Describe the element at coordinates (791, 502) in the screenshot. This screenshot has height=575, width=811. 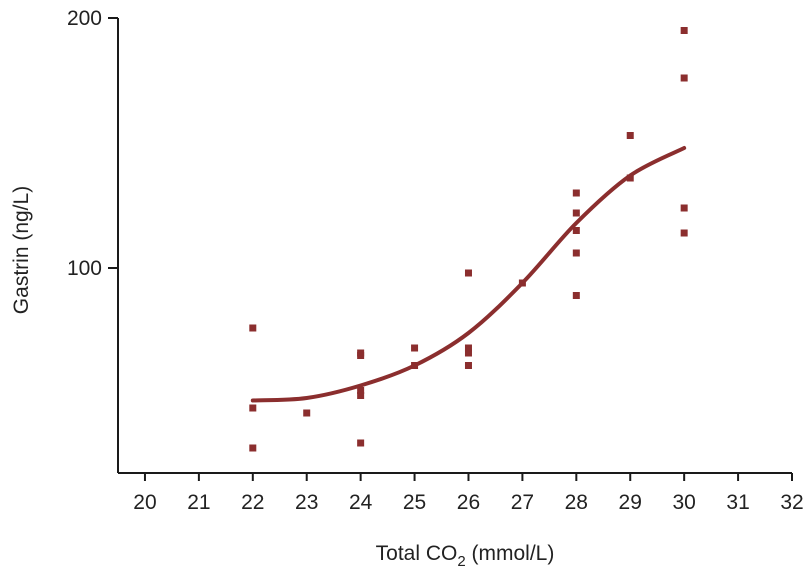
I see `x-tick-label: 32` at that location.